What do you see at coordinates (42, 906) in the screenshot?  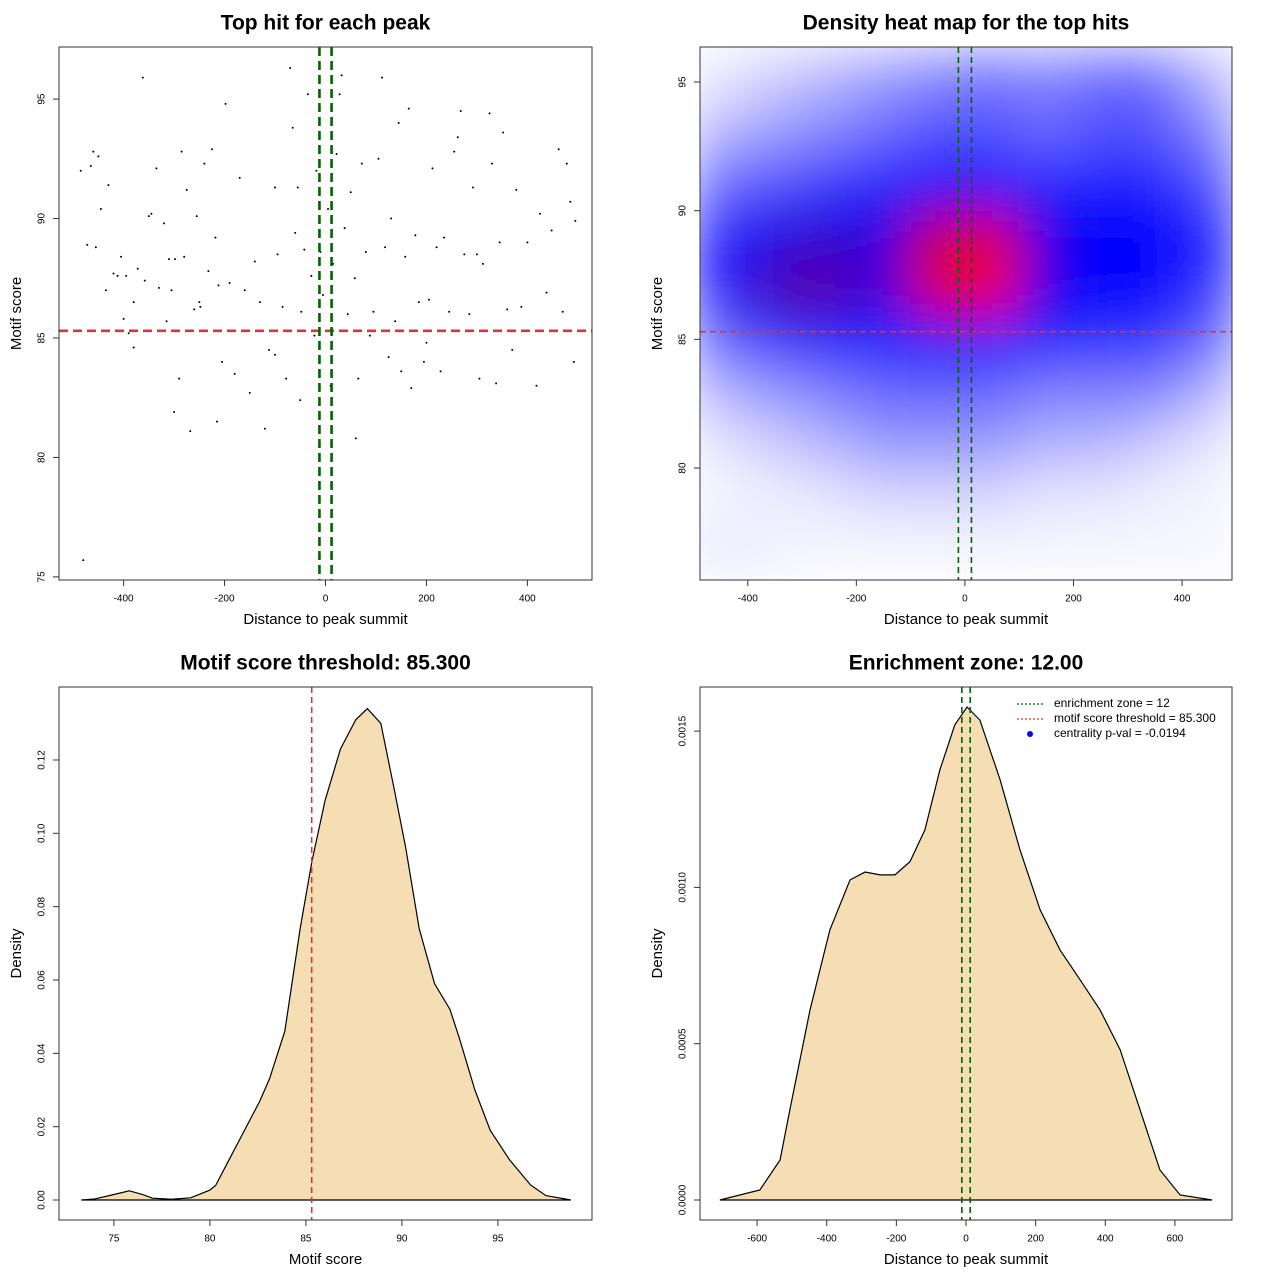 I see `y-tick-label: 0.08` at bounding box center [42, 906].